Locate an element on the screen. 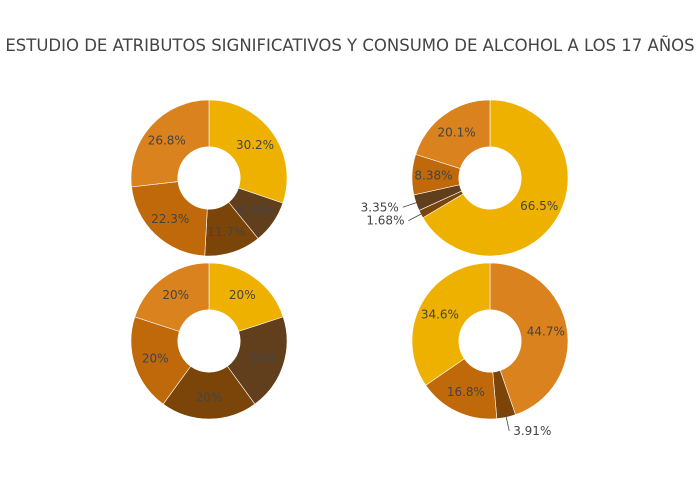 The image size is (700, 500). slice-label: 20.1% is located at coordinates (457, 132).